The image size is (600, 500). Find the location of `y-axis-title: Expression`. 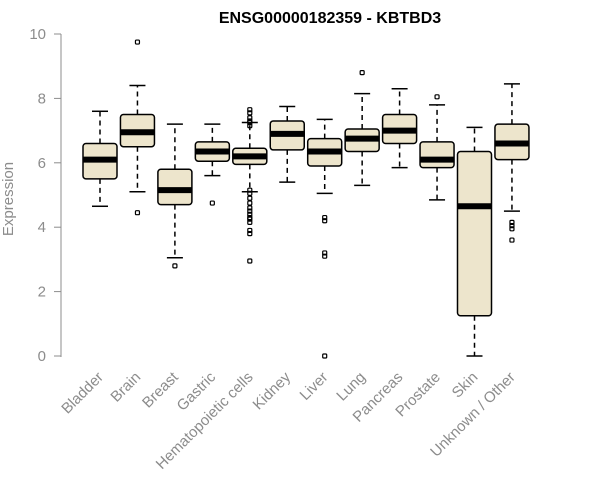

y-axis-title: Expression is located at coordinates (8, 199).